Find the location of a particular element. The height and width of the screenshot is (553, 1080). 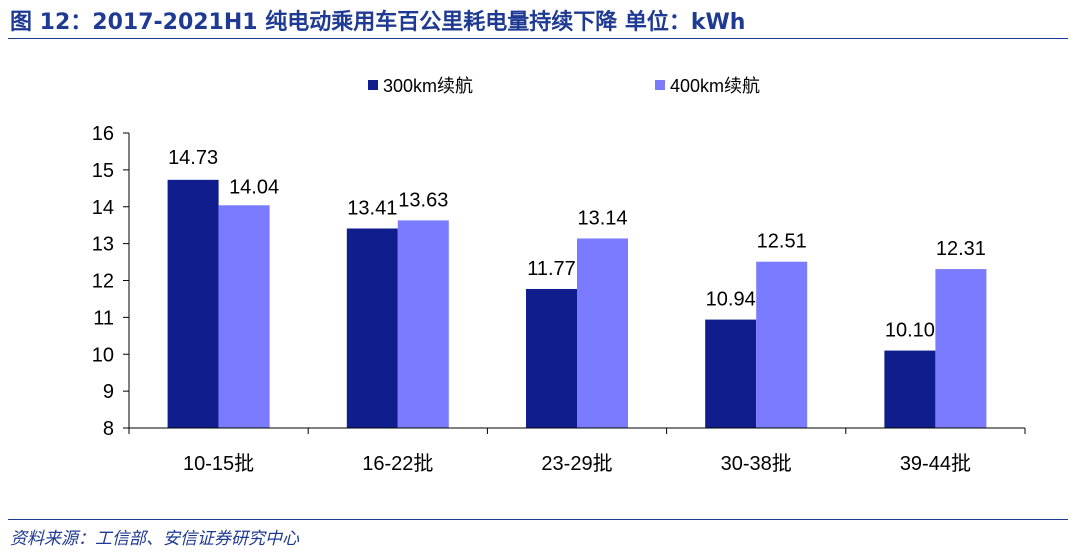

chart-legend: 300km续航 400km续航 is located at coordinates (564, 86).